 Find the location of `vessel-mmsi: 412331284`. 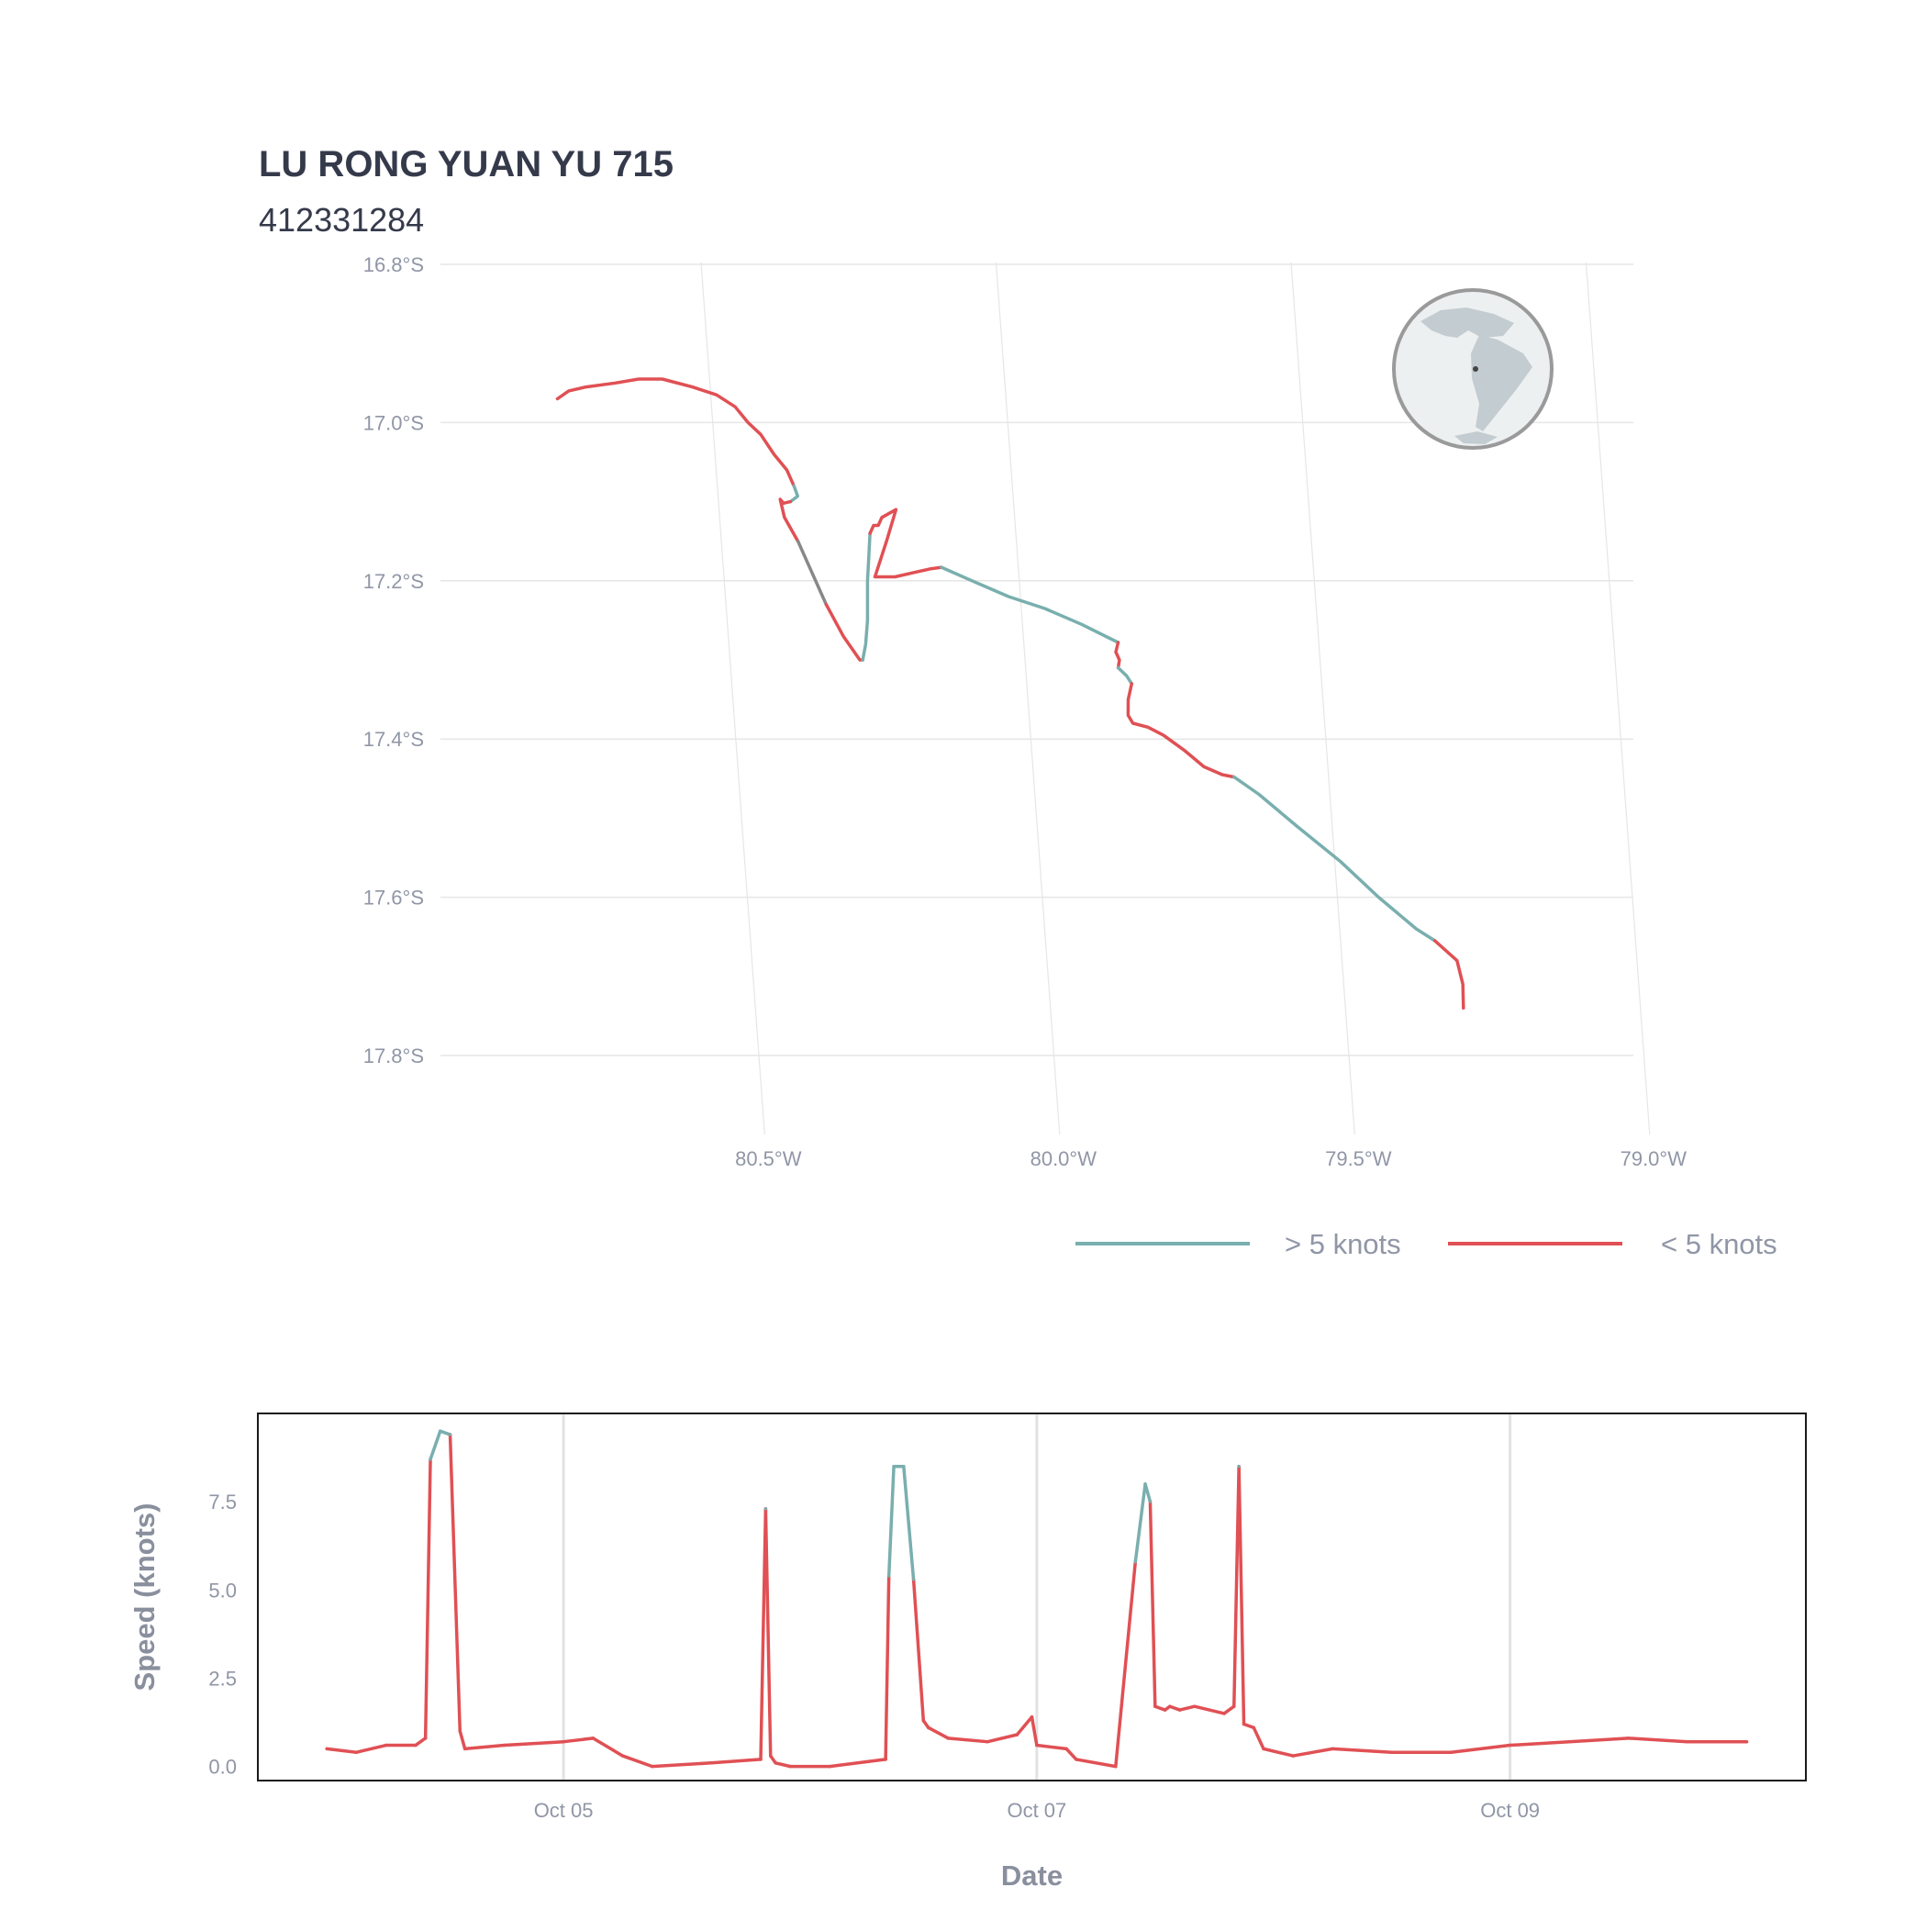

vessel-mmsi: 412331284 is located at coordinates (342, 220).